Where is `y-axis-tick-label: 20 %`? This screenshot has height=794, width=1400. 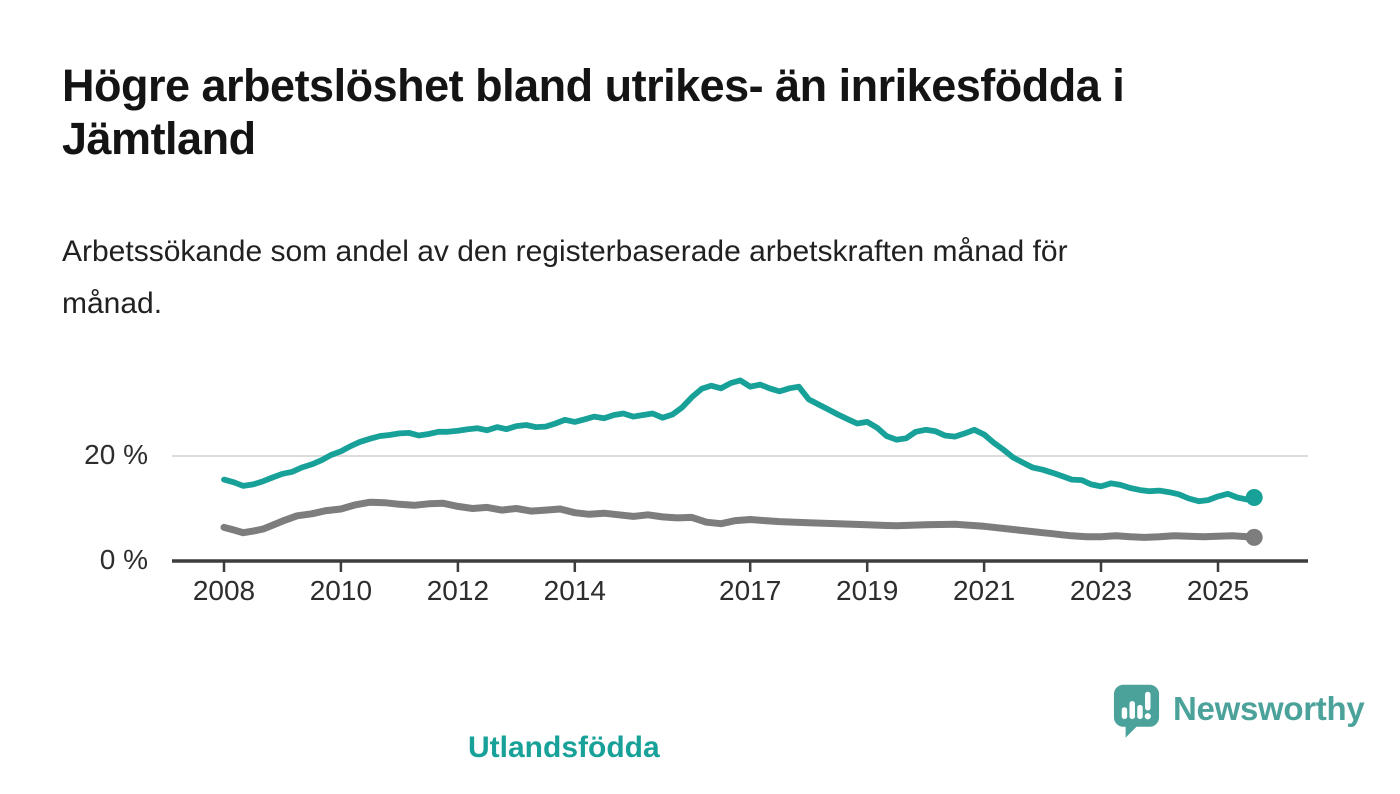
y-axis-tick-label: 20 % is located at coordinates (116, 454).